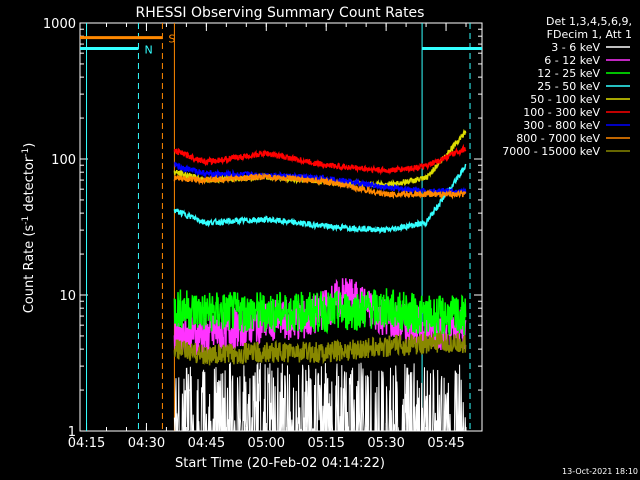  Describe the element at coordinates (575, 47) in the screenshot. I see `legend-label: 3 - 6 keV` at that location.